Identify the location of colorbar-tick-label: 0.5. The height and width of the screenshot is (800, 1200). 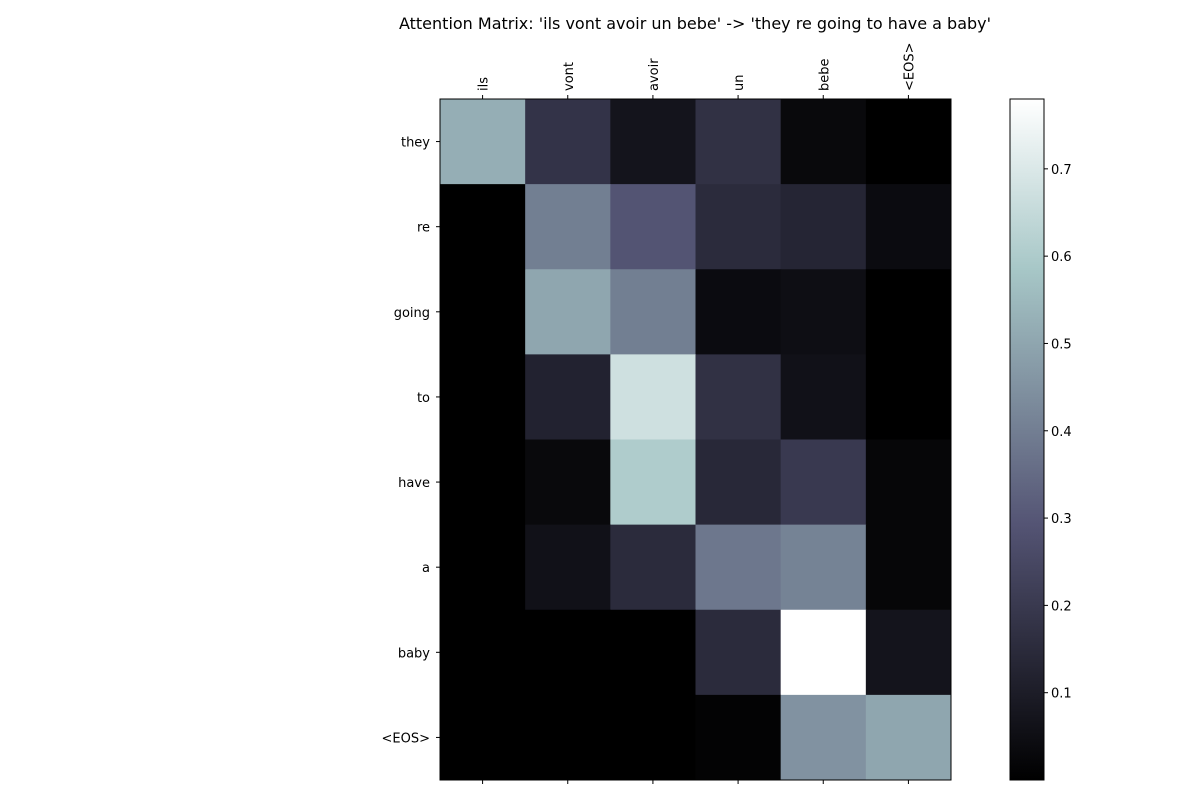
(1061, 344).